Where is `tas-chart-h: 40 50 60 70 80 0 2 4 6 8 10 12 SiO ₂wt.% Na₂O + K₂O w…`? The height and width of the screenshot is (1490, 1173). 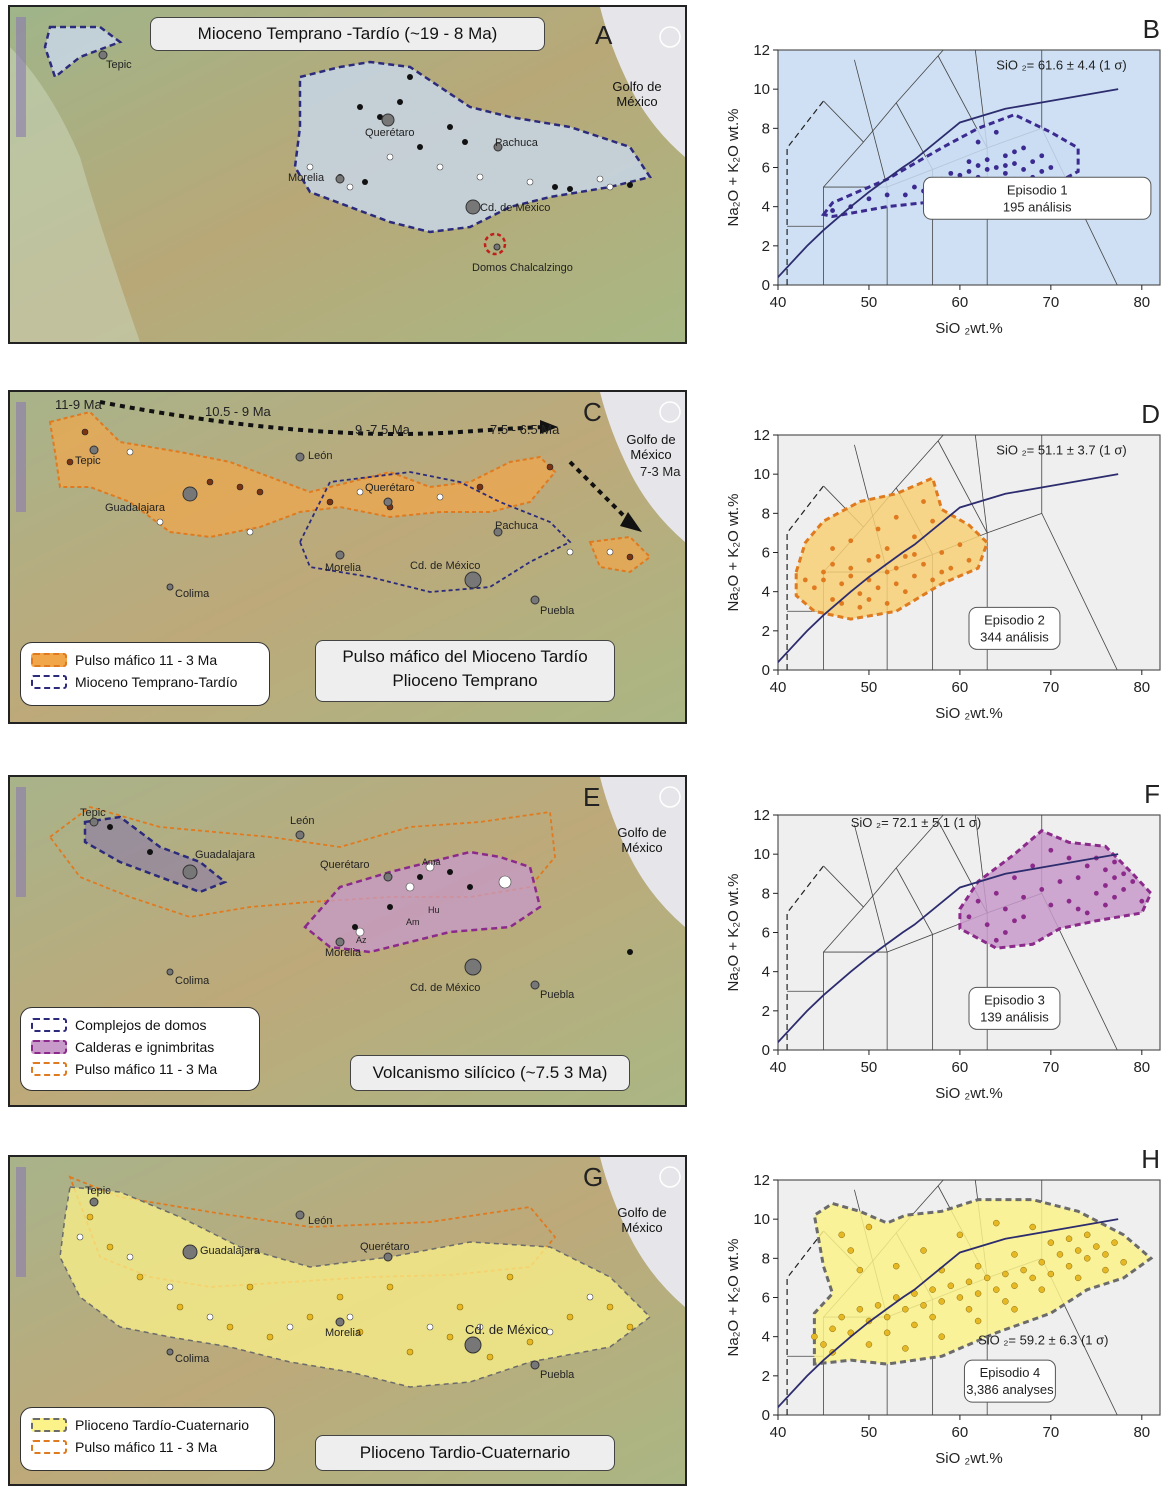 tas-chart-h: 40 50 60 70 80 0 2 4 6 8 10 12 SiO ₂wt.% Na₂O + K₂O w… is located at coordinates (935, 1313).